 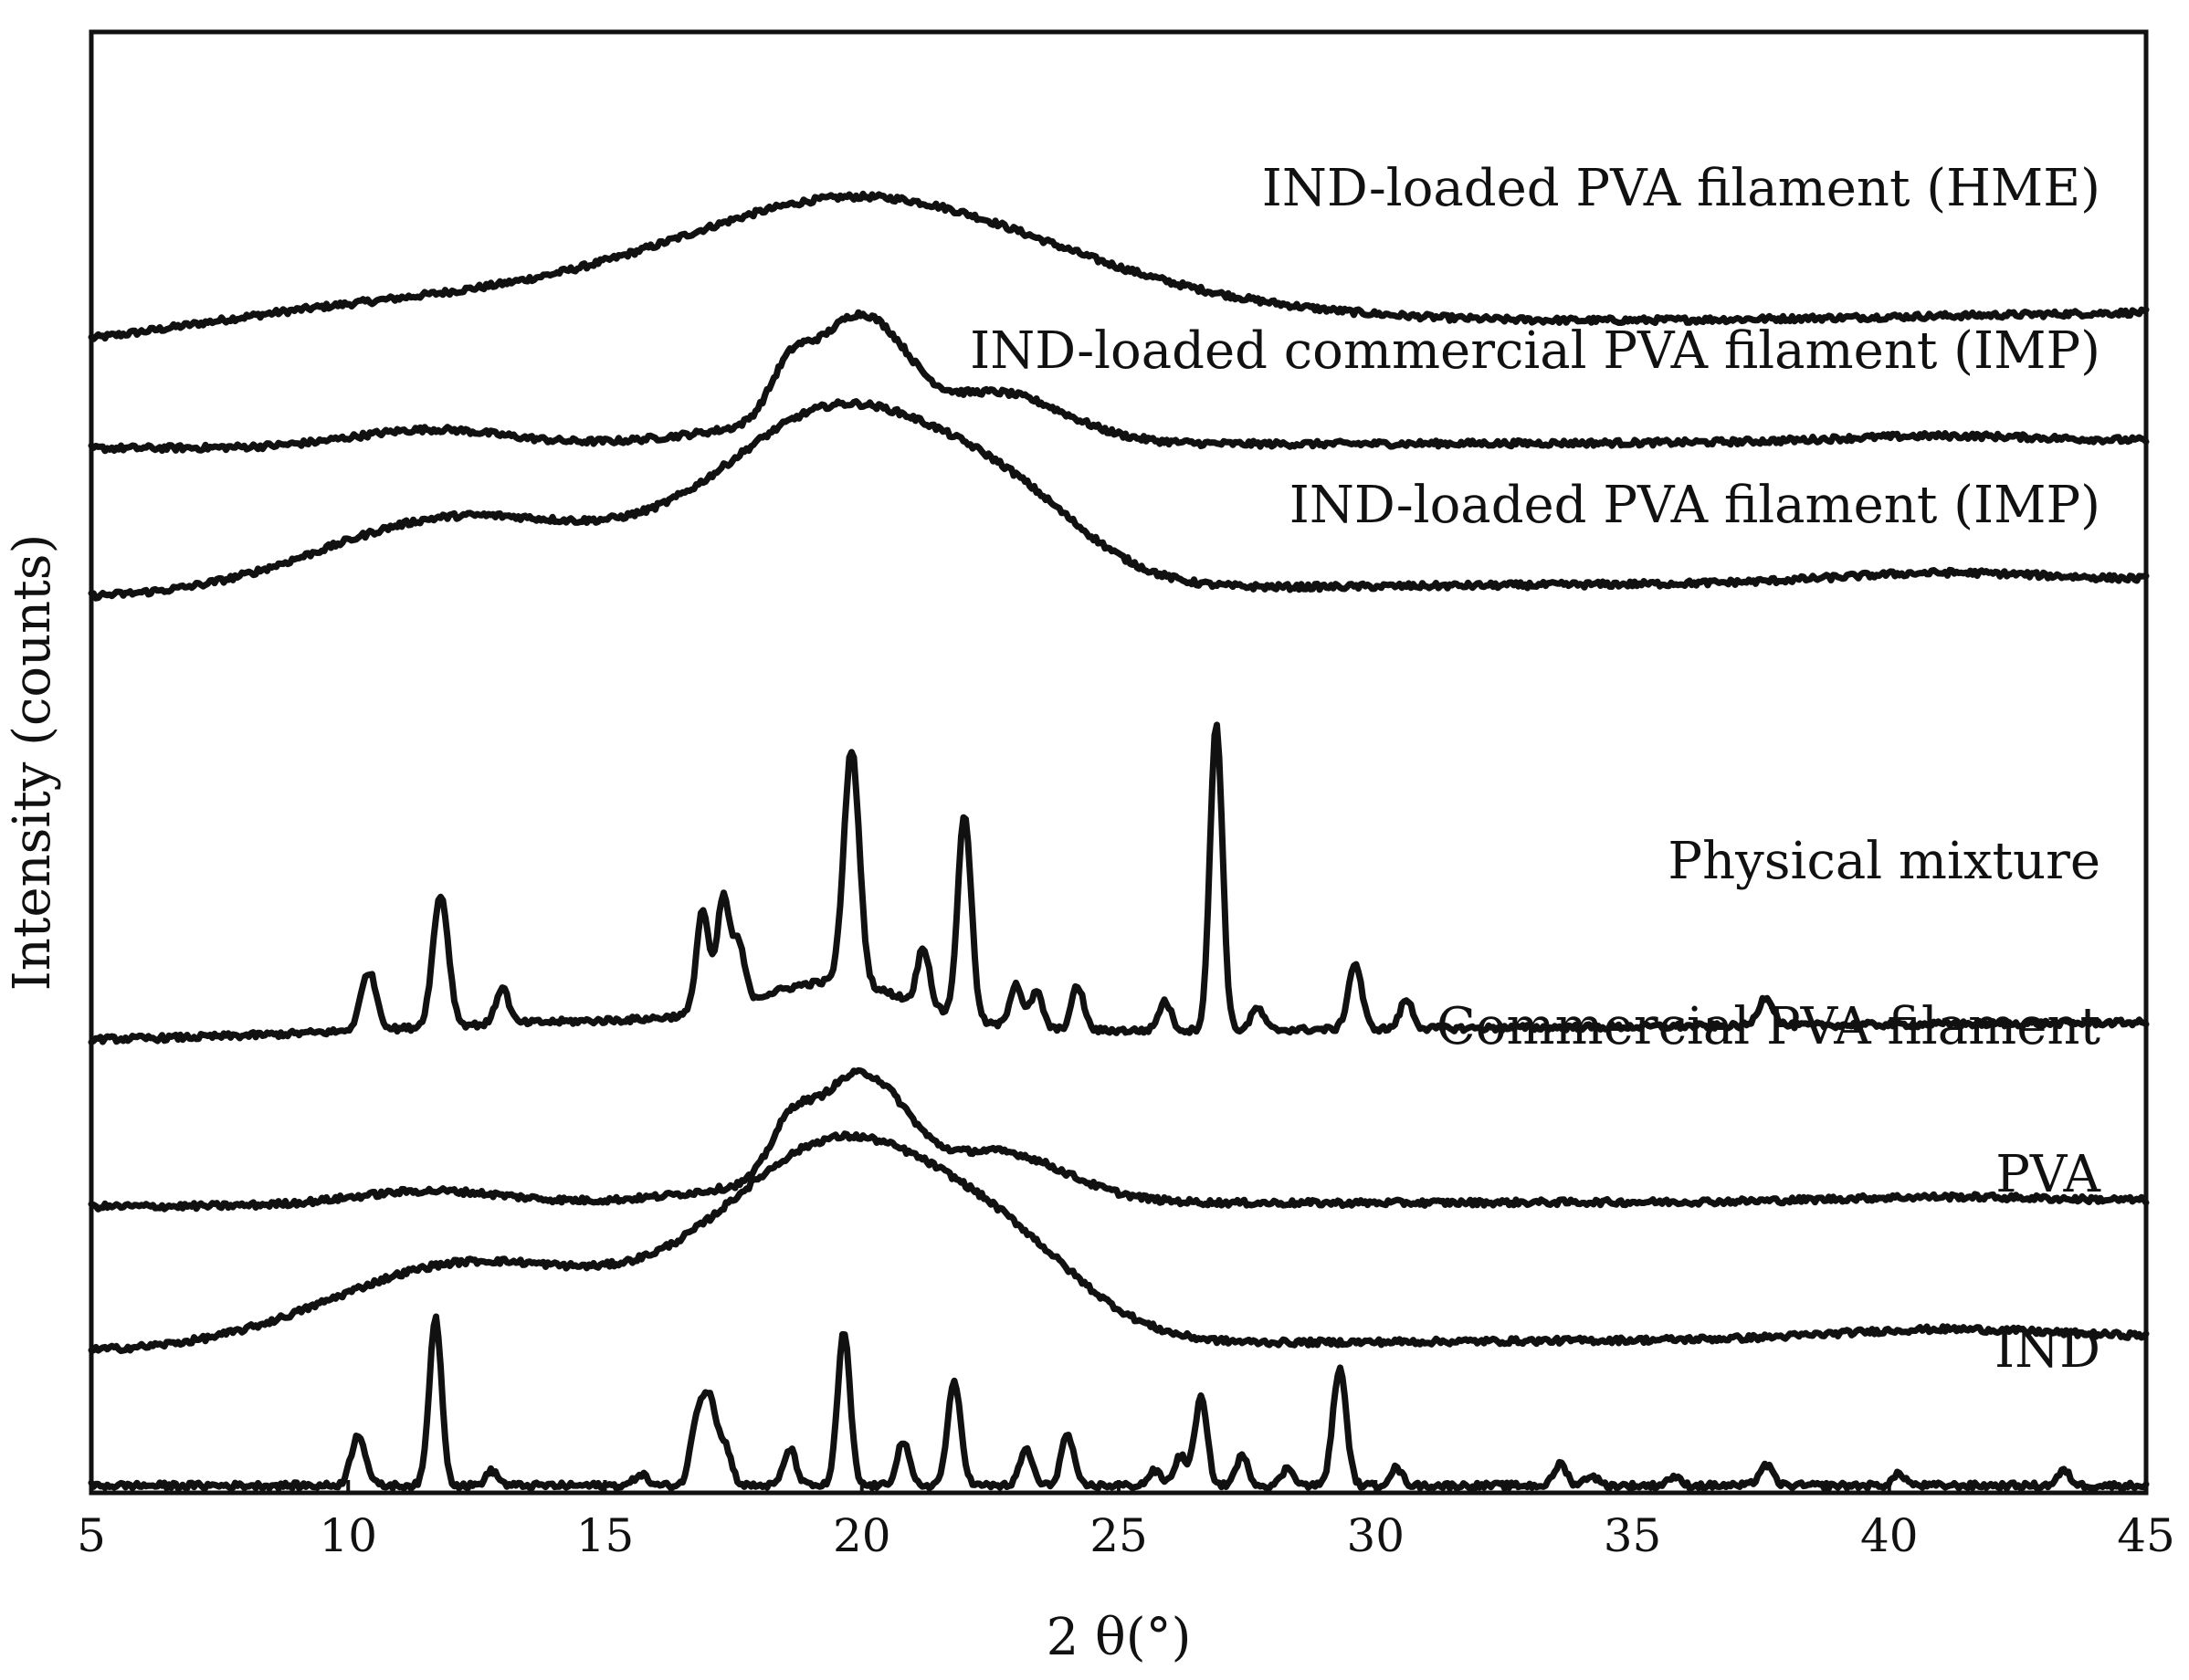 I want to click on series-label: IND-loaded commercial PVA filament (IMP), so click(x=1535, y=351).